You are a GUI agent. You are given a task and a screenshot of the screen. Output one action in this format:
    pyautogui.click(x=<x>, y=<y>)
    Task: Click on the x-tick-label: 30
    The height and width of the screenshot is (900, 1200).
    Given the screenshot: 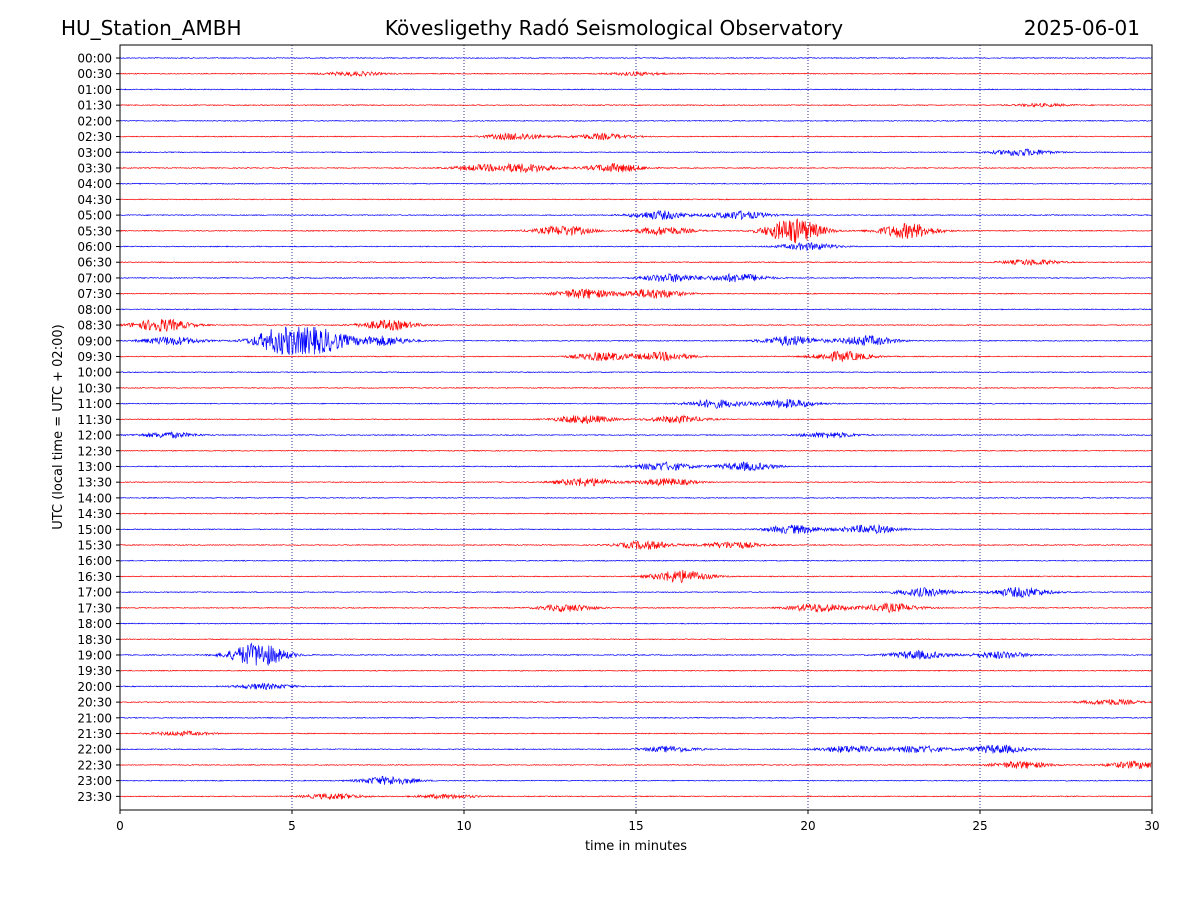 What is the action you would take?
    pyautogui.click(x=1151, y=826)
    